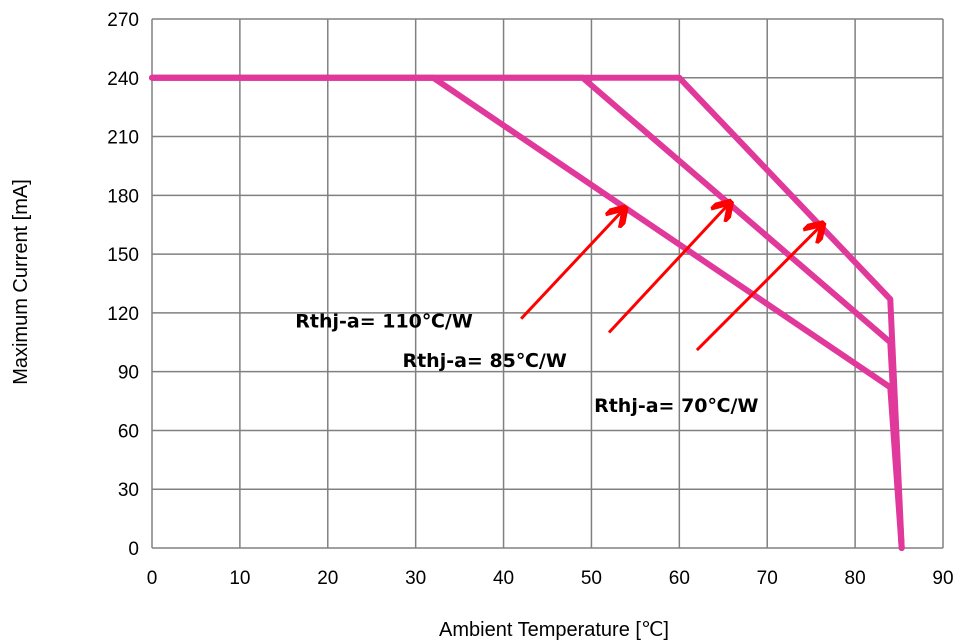 The image size is (965, 642). I want to click on y-tick-labels: 0 30 60 90 120 150 180 210 240 270, so click(123, 285).